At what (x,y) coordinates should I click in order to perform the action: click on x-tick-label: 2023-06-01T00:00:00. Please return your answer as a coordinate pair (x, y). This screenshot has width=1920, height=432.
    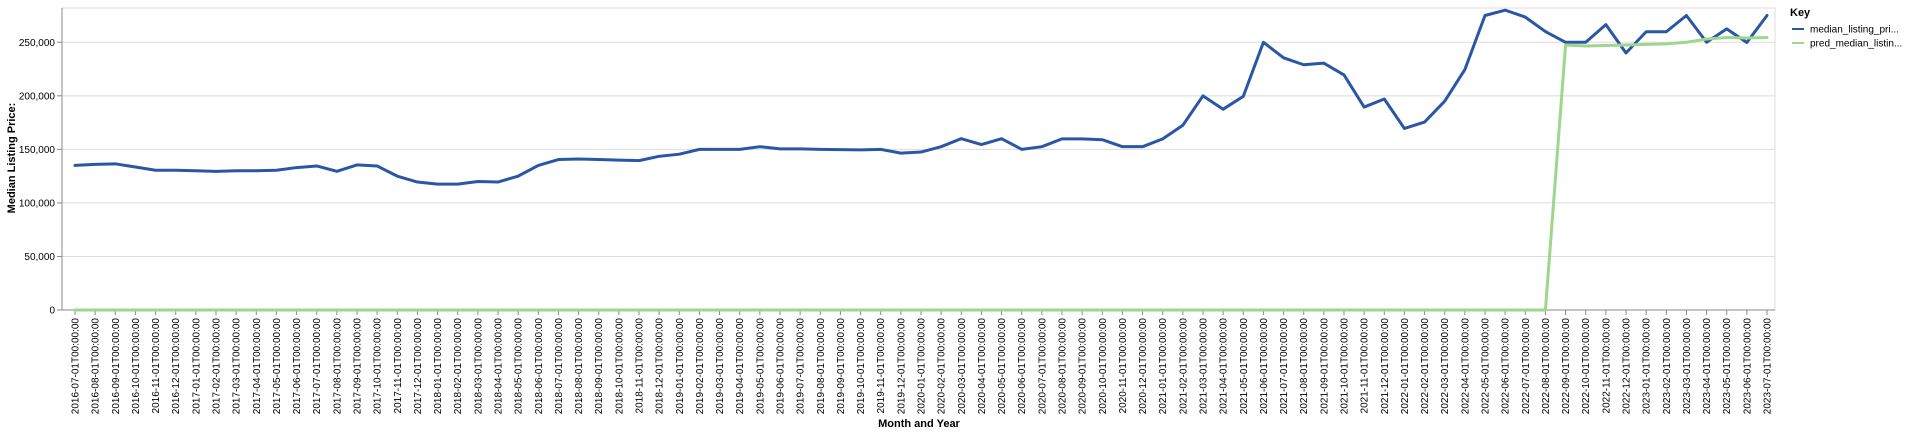
    Looking at the image, I should click on (1747, 366).